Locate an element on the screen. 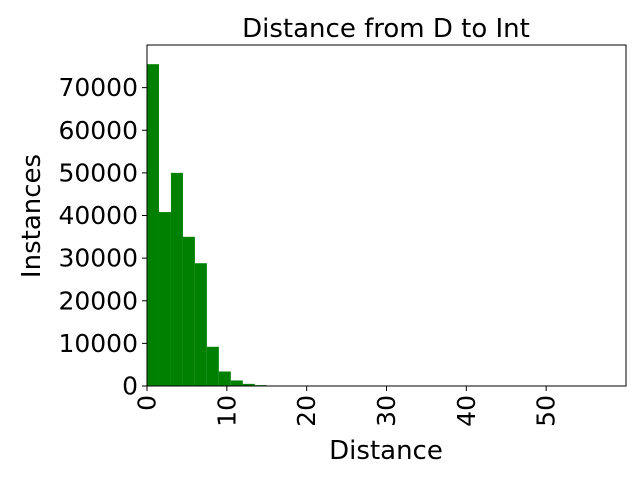 The image size is (640, 480). y-tick-label-1: 10000 is located at coordinates (98, 343).